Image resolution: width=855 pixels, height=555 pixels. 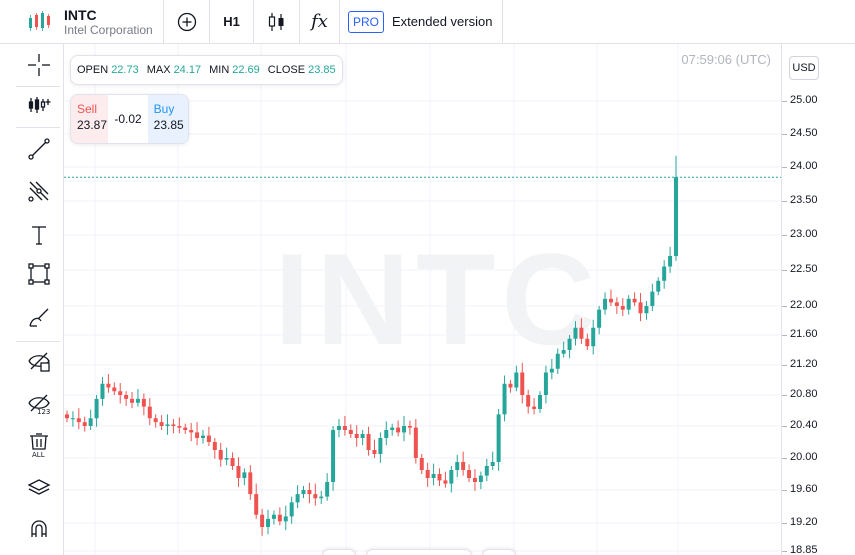 What do you see at coordinates (39, 361) in the screenshot?
I see `hide-drawings-tool` at bounding box center [39, 361].